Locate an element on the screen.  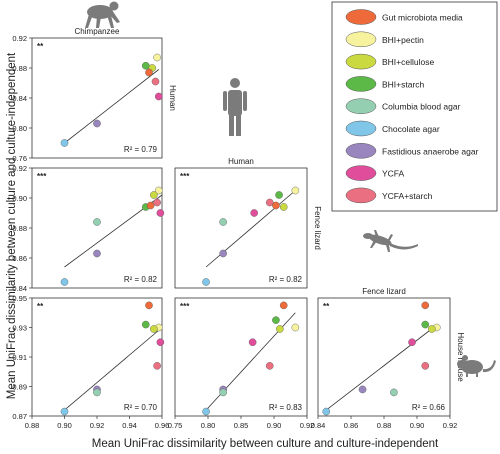
y-tick-label: 0.92 is located at coordinates (19, 38).